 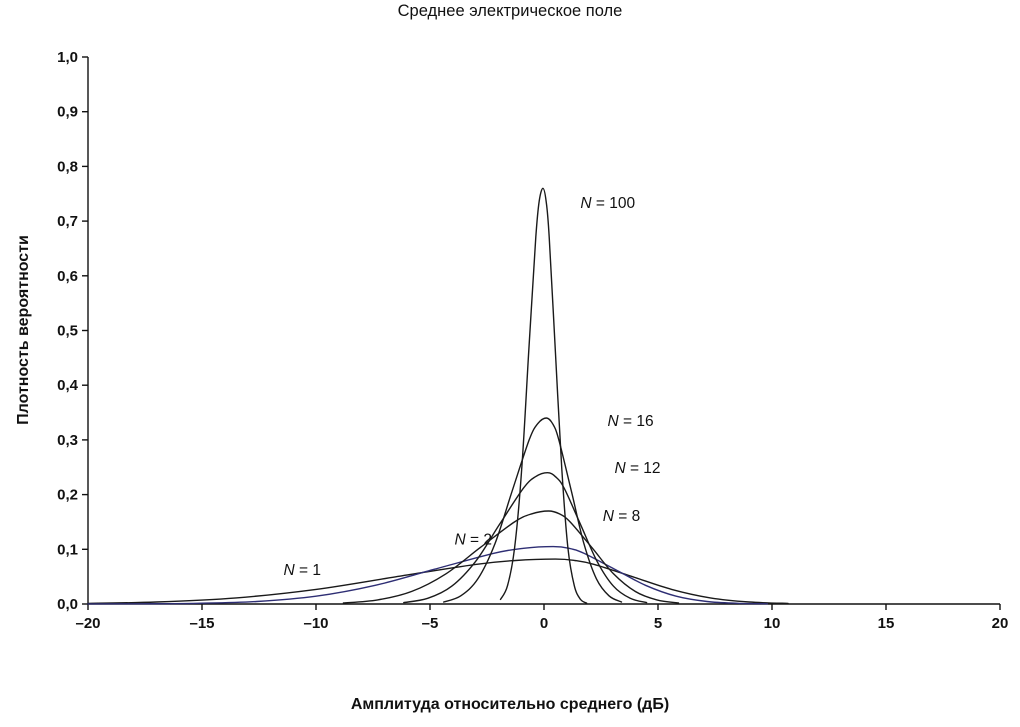 What do you see at coordinates (67, 440) in the screenshot?
I see `y-tick-label: 0,3` at bounding box center [67, 440].